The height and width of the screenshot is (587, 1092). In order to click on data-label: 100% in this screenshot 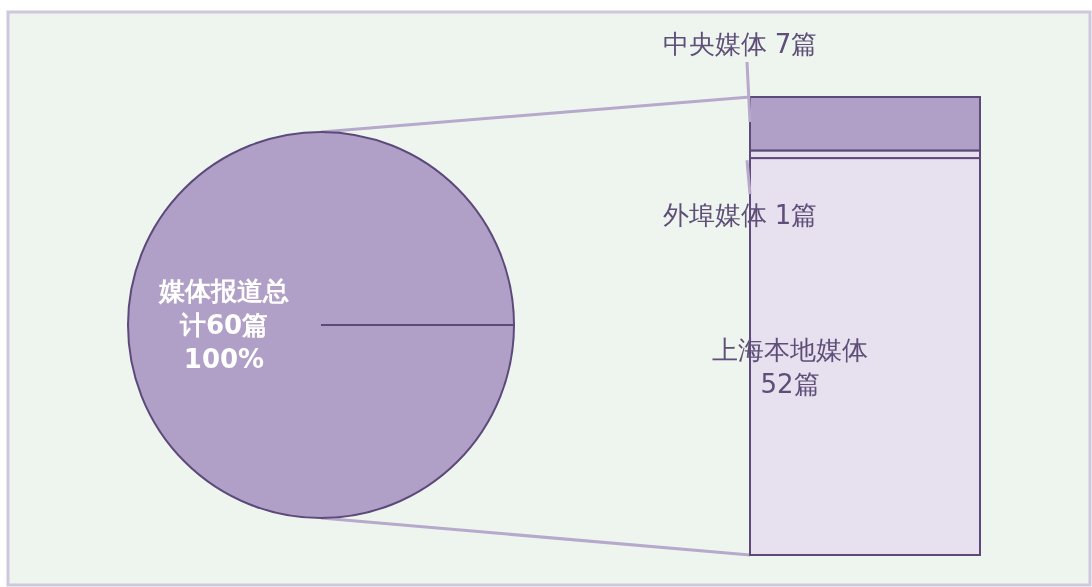, I will do `click(224, 359)`.